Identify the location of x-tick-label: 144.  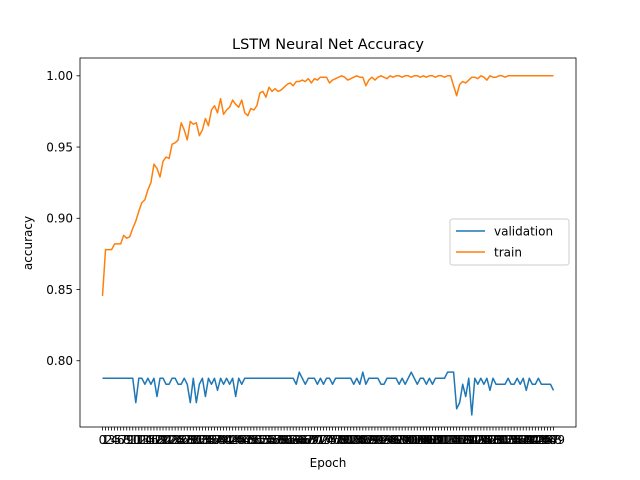
(538, 440).